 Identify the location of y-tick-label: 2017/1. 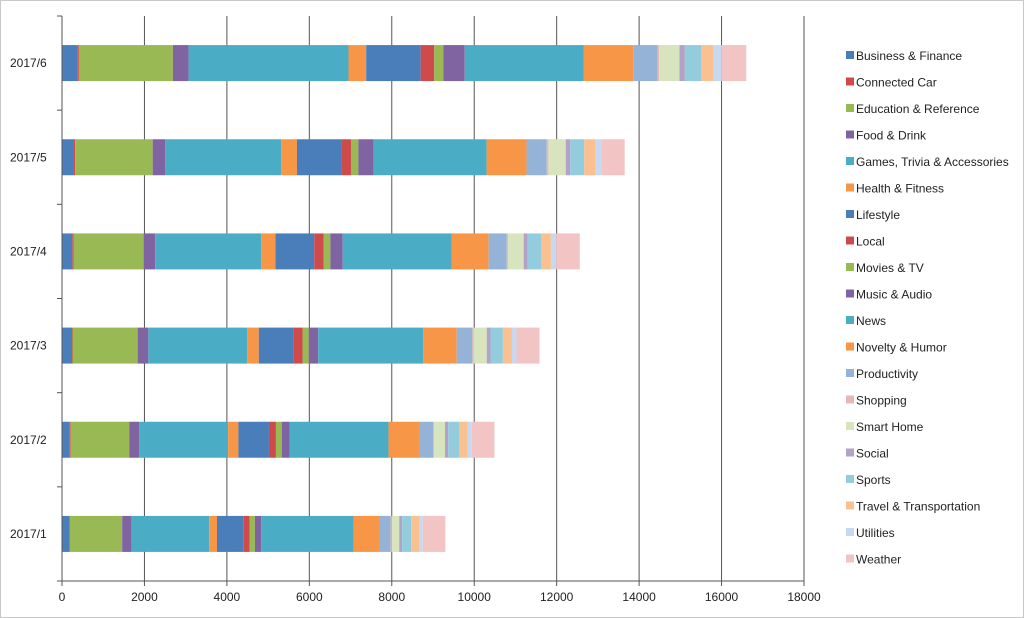
(28, 534).